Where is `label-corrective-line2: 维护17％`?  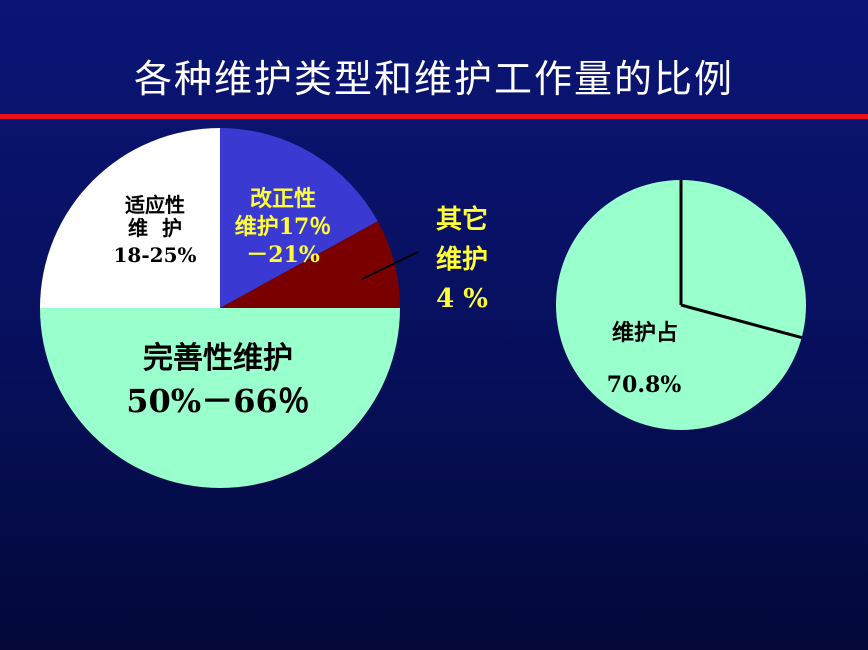 label-corrective-line2: 维护17％ is located at coordinates (283, 227).